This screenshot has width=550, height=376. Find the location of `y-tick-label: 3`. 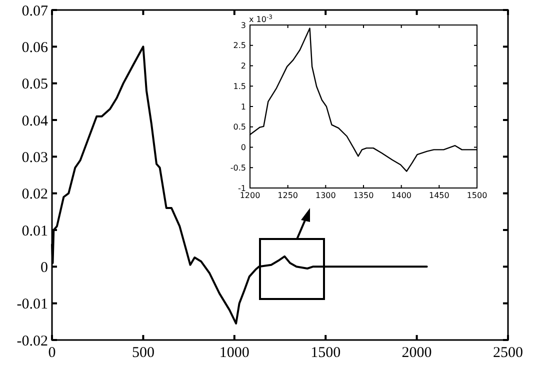

y-tick-label: 3 is located at coordinates (243, 25).